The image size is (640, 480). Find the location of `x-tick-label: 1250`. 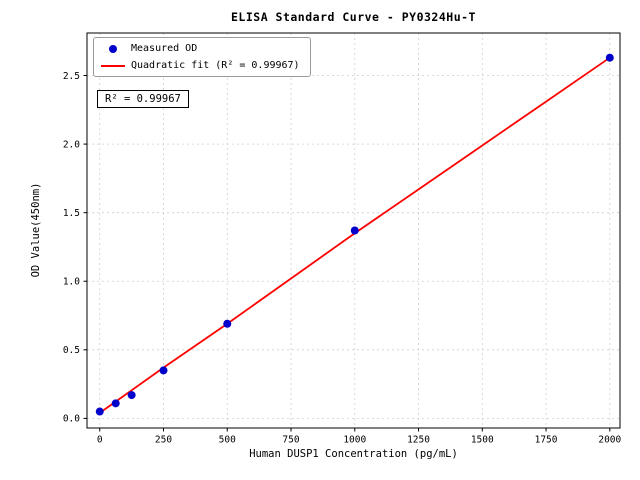

x-tick-label: 1250 is located at coordinates (418, 440).